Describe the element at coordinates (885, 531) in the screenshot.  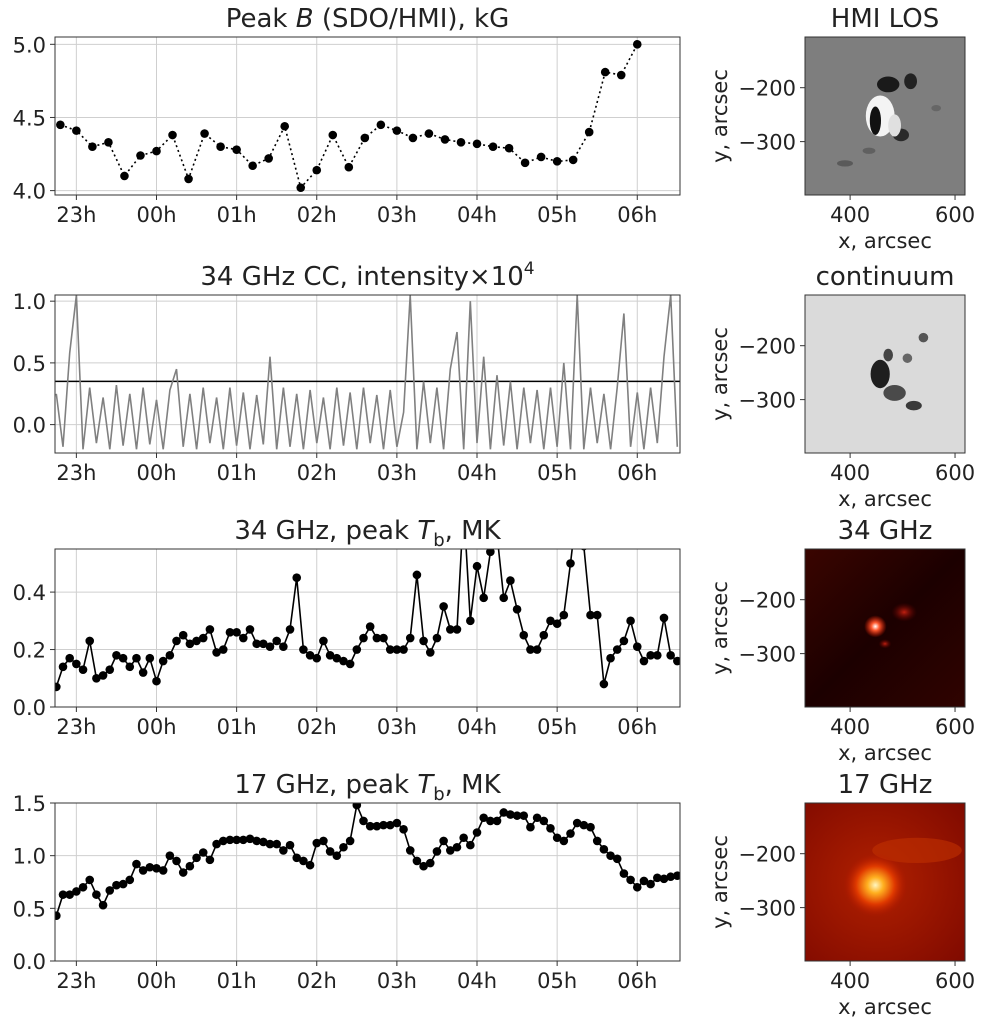
I see `panel-title: 34 GHz` at that location.